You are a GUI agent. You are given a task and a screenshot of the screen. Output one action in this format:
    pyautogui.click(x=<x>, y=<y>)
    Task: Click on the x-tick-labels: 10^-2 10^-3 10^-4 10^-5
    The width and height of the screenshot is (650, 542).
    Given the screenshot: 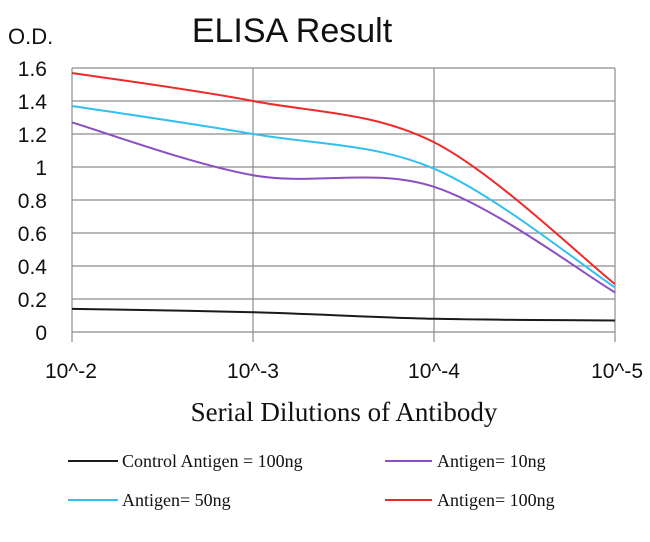 What is the action you would take?
    pyautogui.click(x=344, y=371)
    